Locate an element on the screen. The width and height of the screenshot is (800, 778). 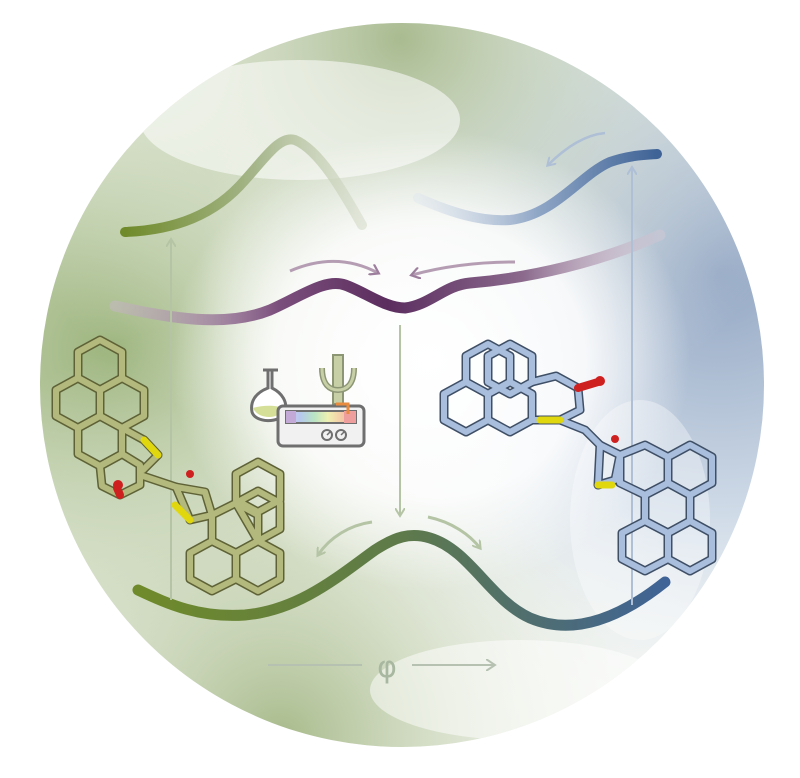
psi-icon is located at coordinates (338, 379).